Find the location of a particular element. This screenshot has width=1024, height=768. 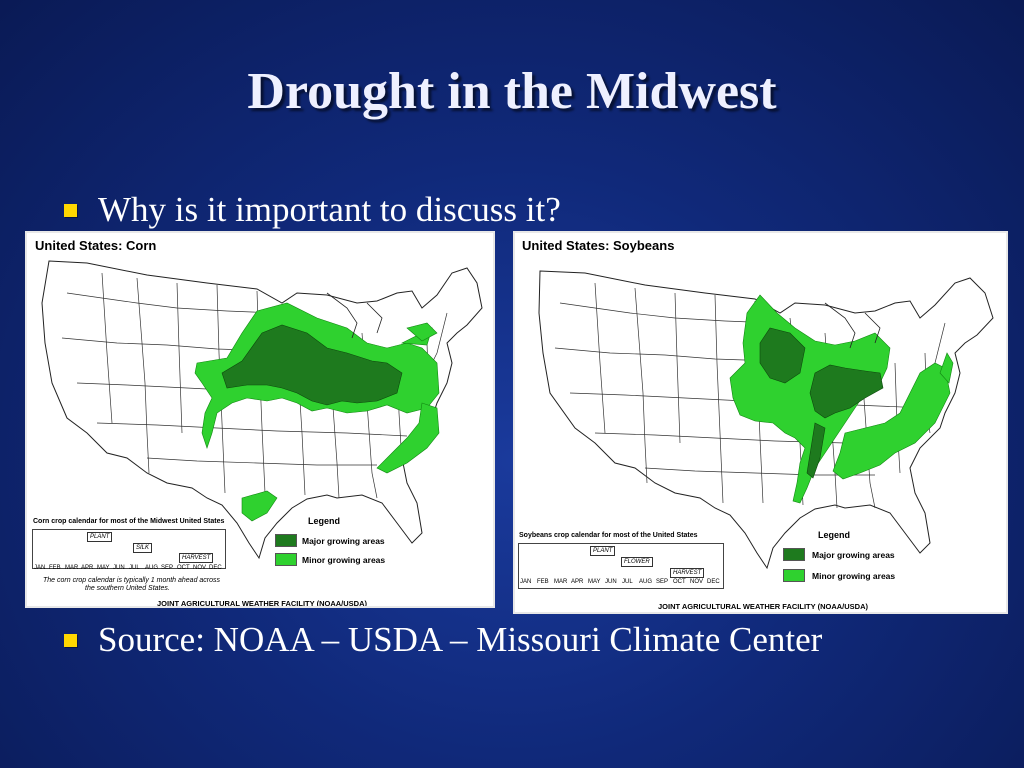

corn-month: MAY is located at coordinates (103, 568).